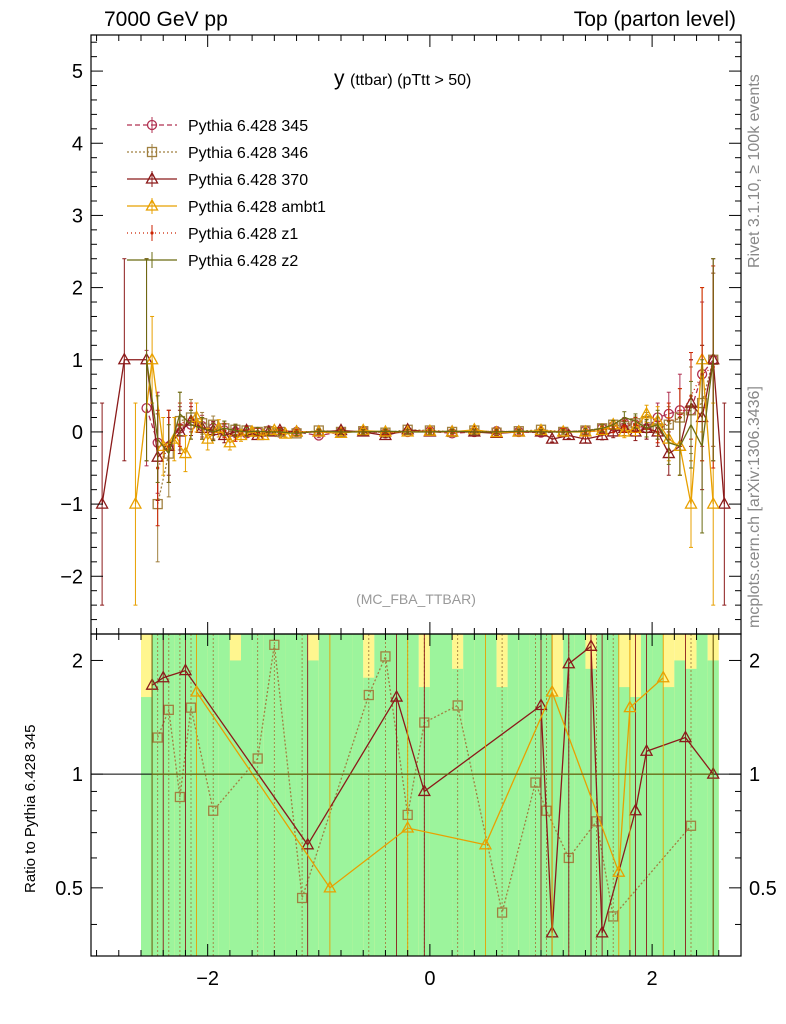 This screenshot has width=786, height=1024. Describe the element at coordinates (77, 144) in the screenshot. I see `y-tick-label: 4` at that location.